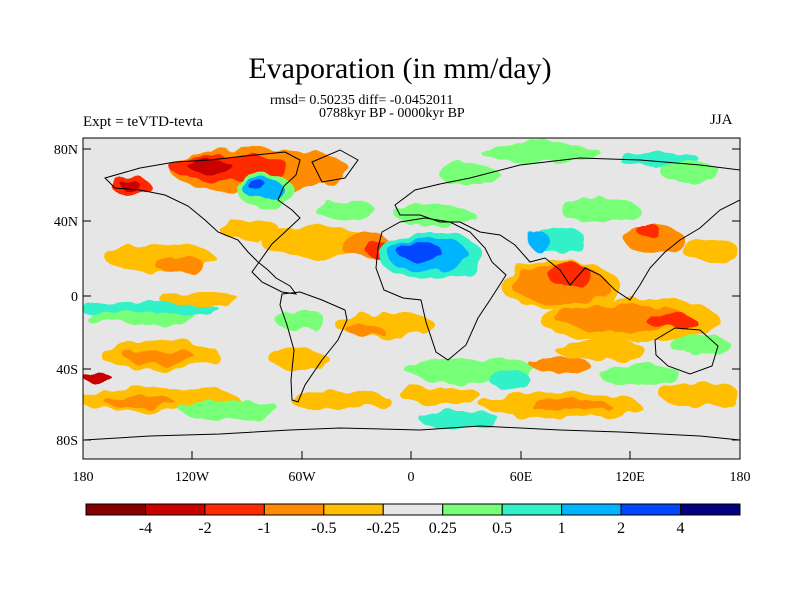 This screenshot has width=800, height=600. Describe the element at coordinates (74, 297) in the screenshot. I see `lat-label-0: 0` at that location.